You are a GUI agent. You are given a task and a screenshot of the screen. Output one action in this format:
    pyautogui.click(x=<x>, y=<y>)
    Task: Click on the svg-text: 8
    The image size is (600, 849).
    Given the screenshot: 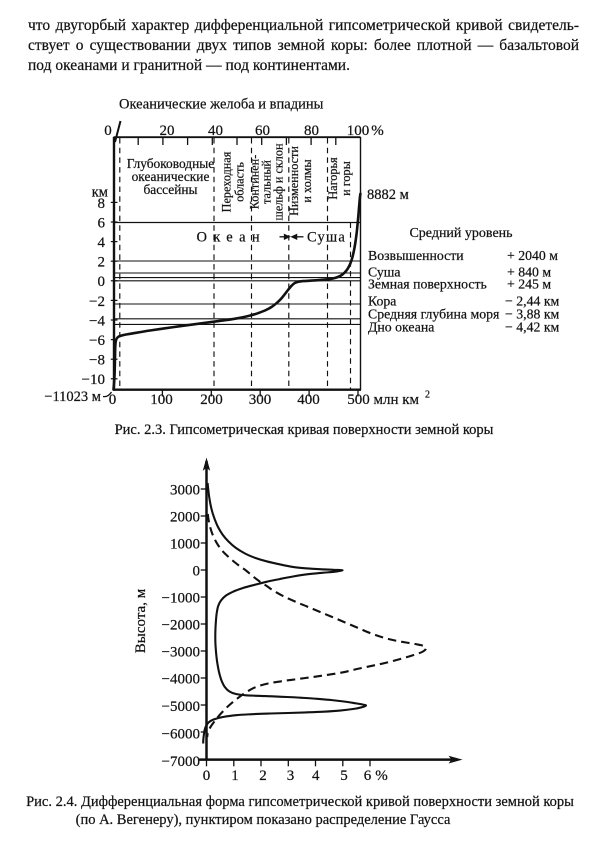 What is the action you would take?
    pyautogui.click(x=102, y=204)
    